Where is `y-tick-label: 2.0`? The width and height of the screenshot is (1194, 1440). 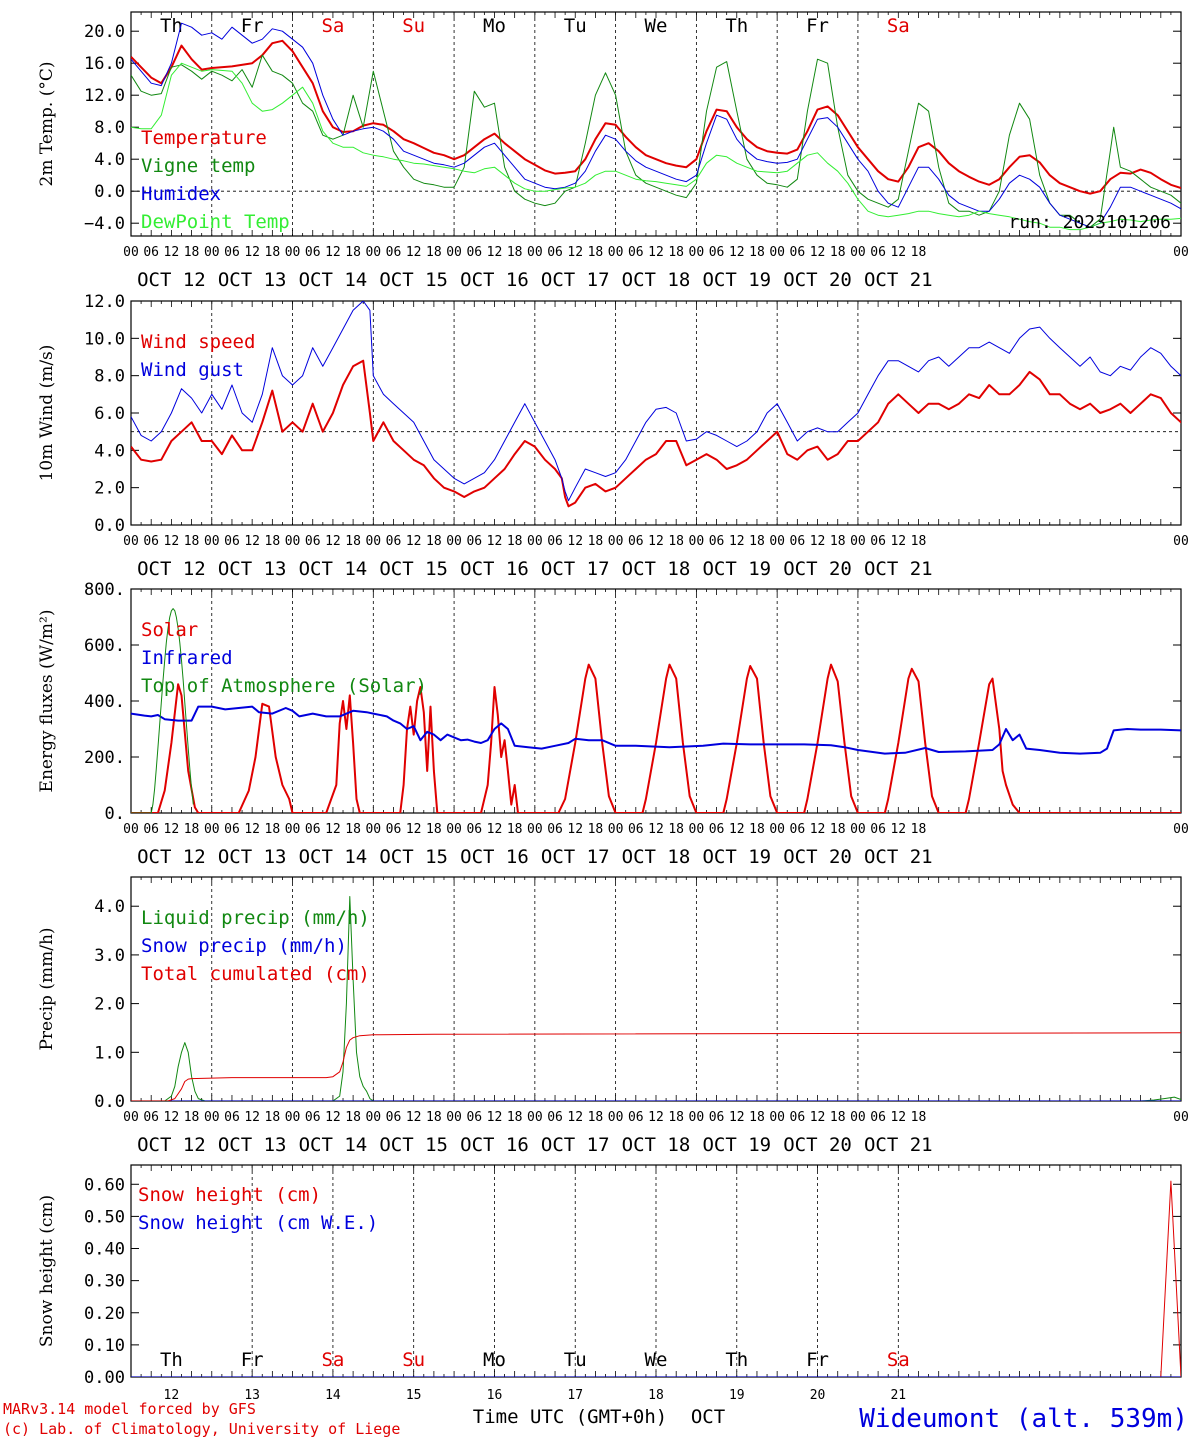 y-tick-label: 2.0 is located at coordinates (109, 1005).